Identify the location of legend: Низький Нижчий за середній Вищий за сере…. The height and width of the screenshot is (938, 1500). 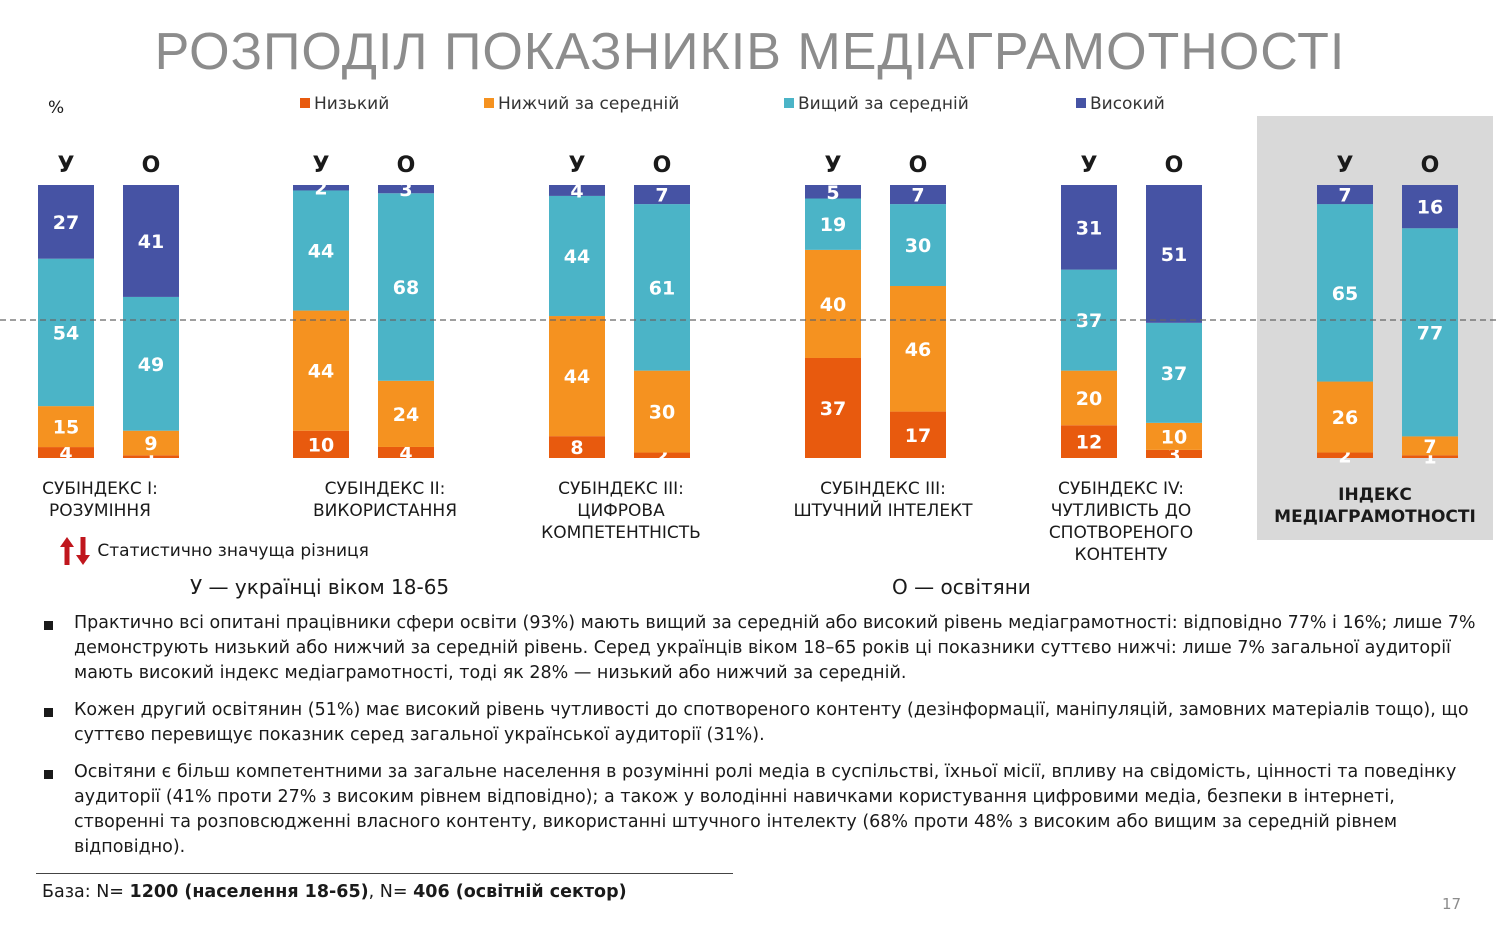
(750, 106).